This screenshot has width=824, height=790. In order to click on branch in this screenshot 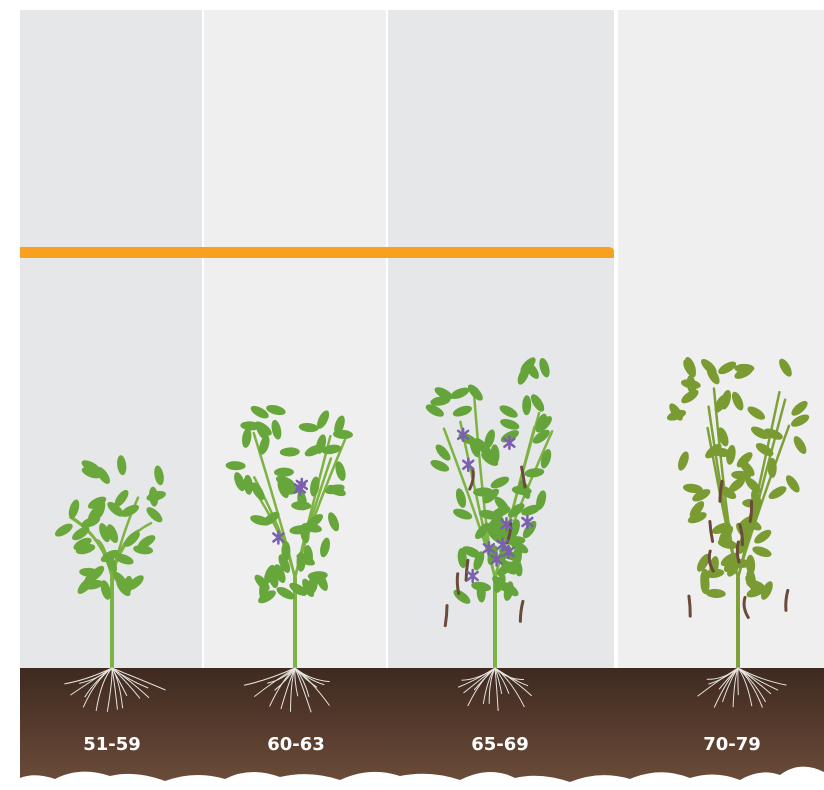, I will do `click(478, 500)`.